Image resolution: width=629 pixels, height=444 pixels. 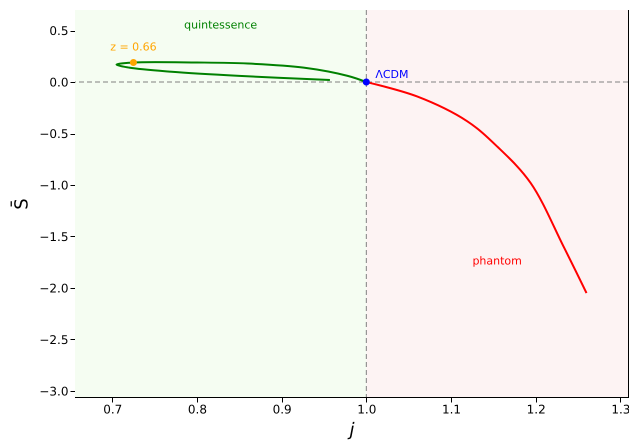 What do you see at coordinates (282, 409) in the screenshot?
I see `x-tick-label: 0.9` at bounding box center [282, 409].